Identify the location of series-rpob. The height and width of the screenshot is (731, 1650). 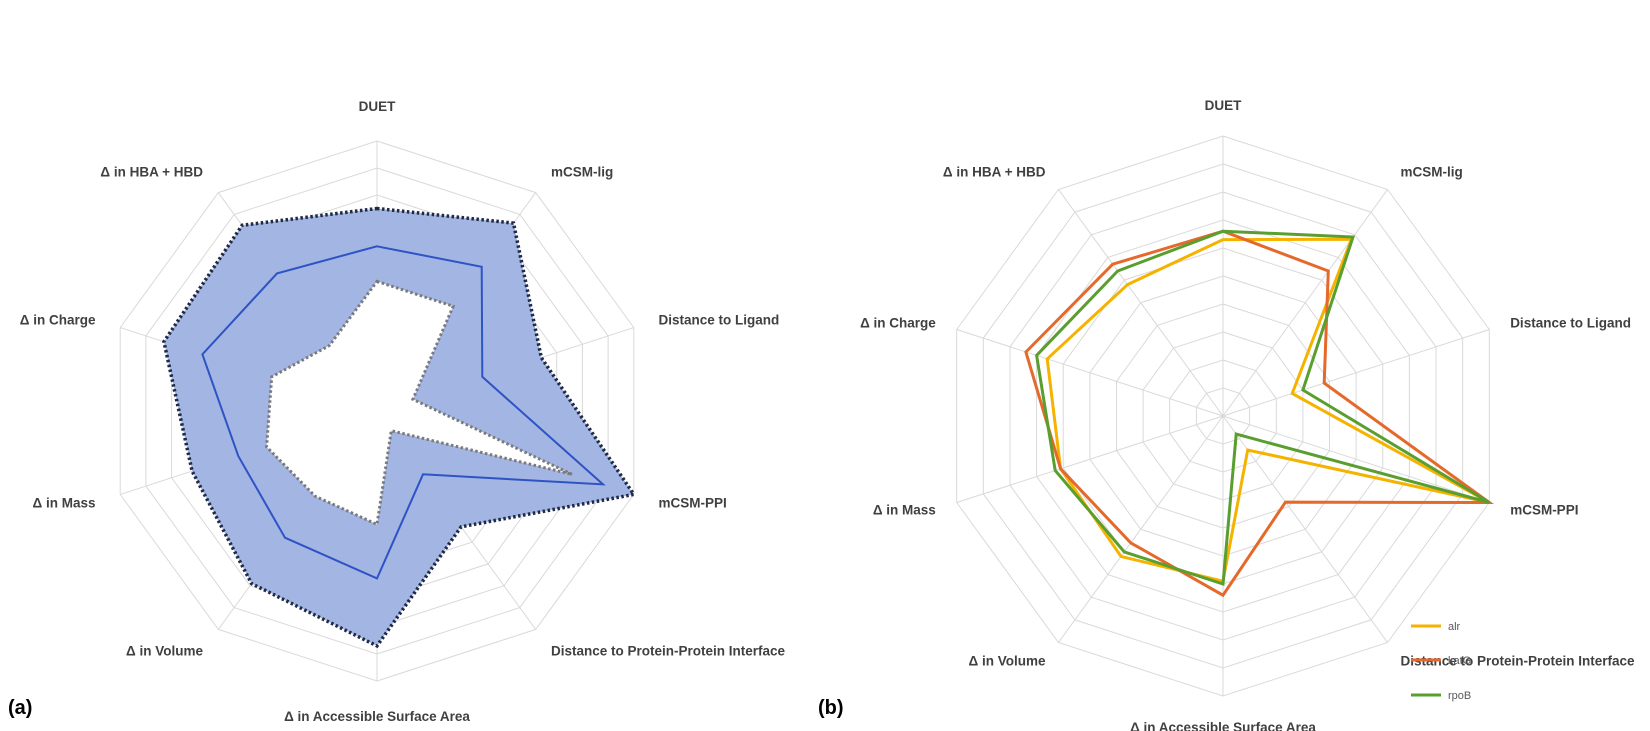
(1262, 408).